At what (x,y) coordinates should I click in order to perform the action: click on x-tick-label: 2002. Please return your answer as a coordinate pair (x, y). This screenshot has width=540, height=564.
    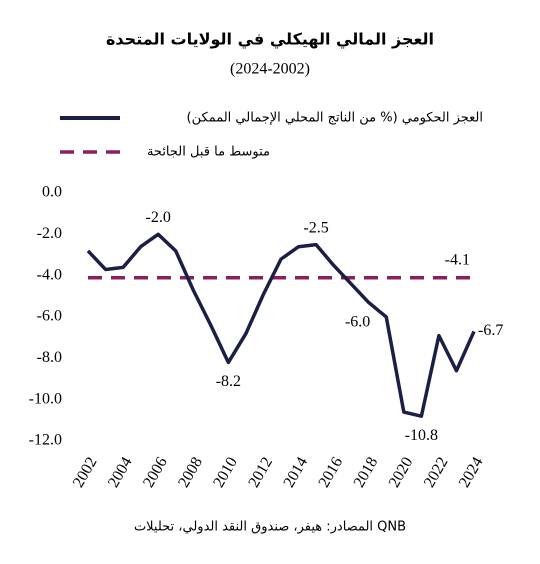
    Looking at the image, I should click on (85, 472).